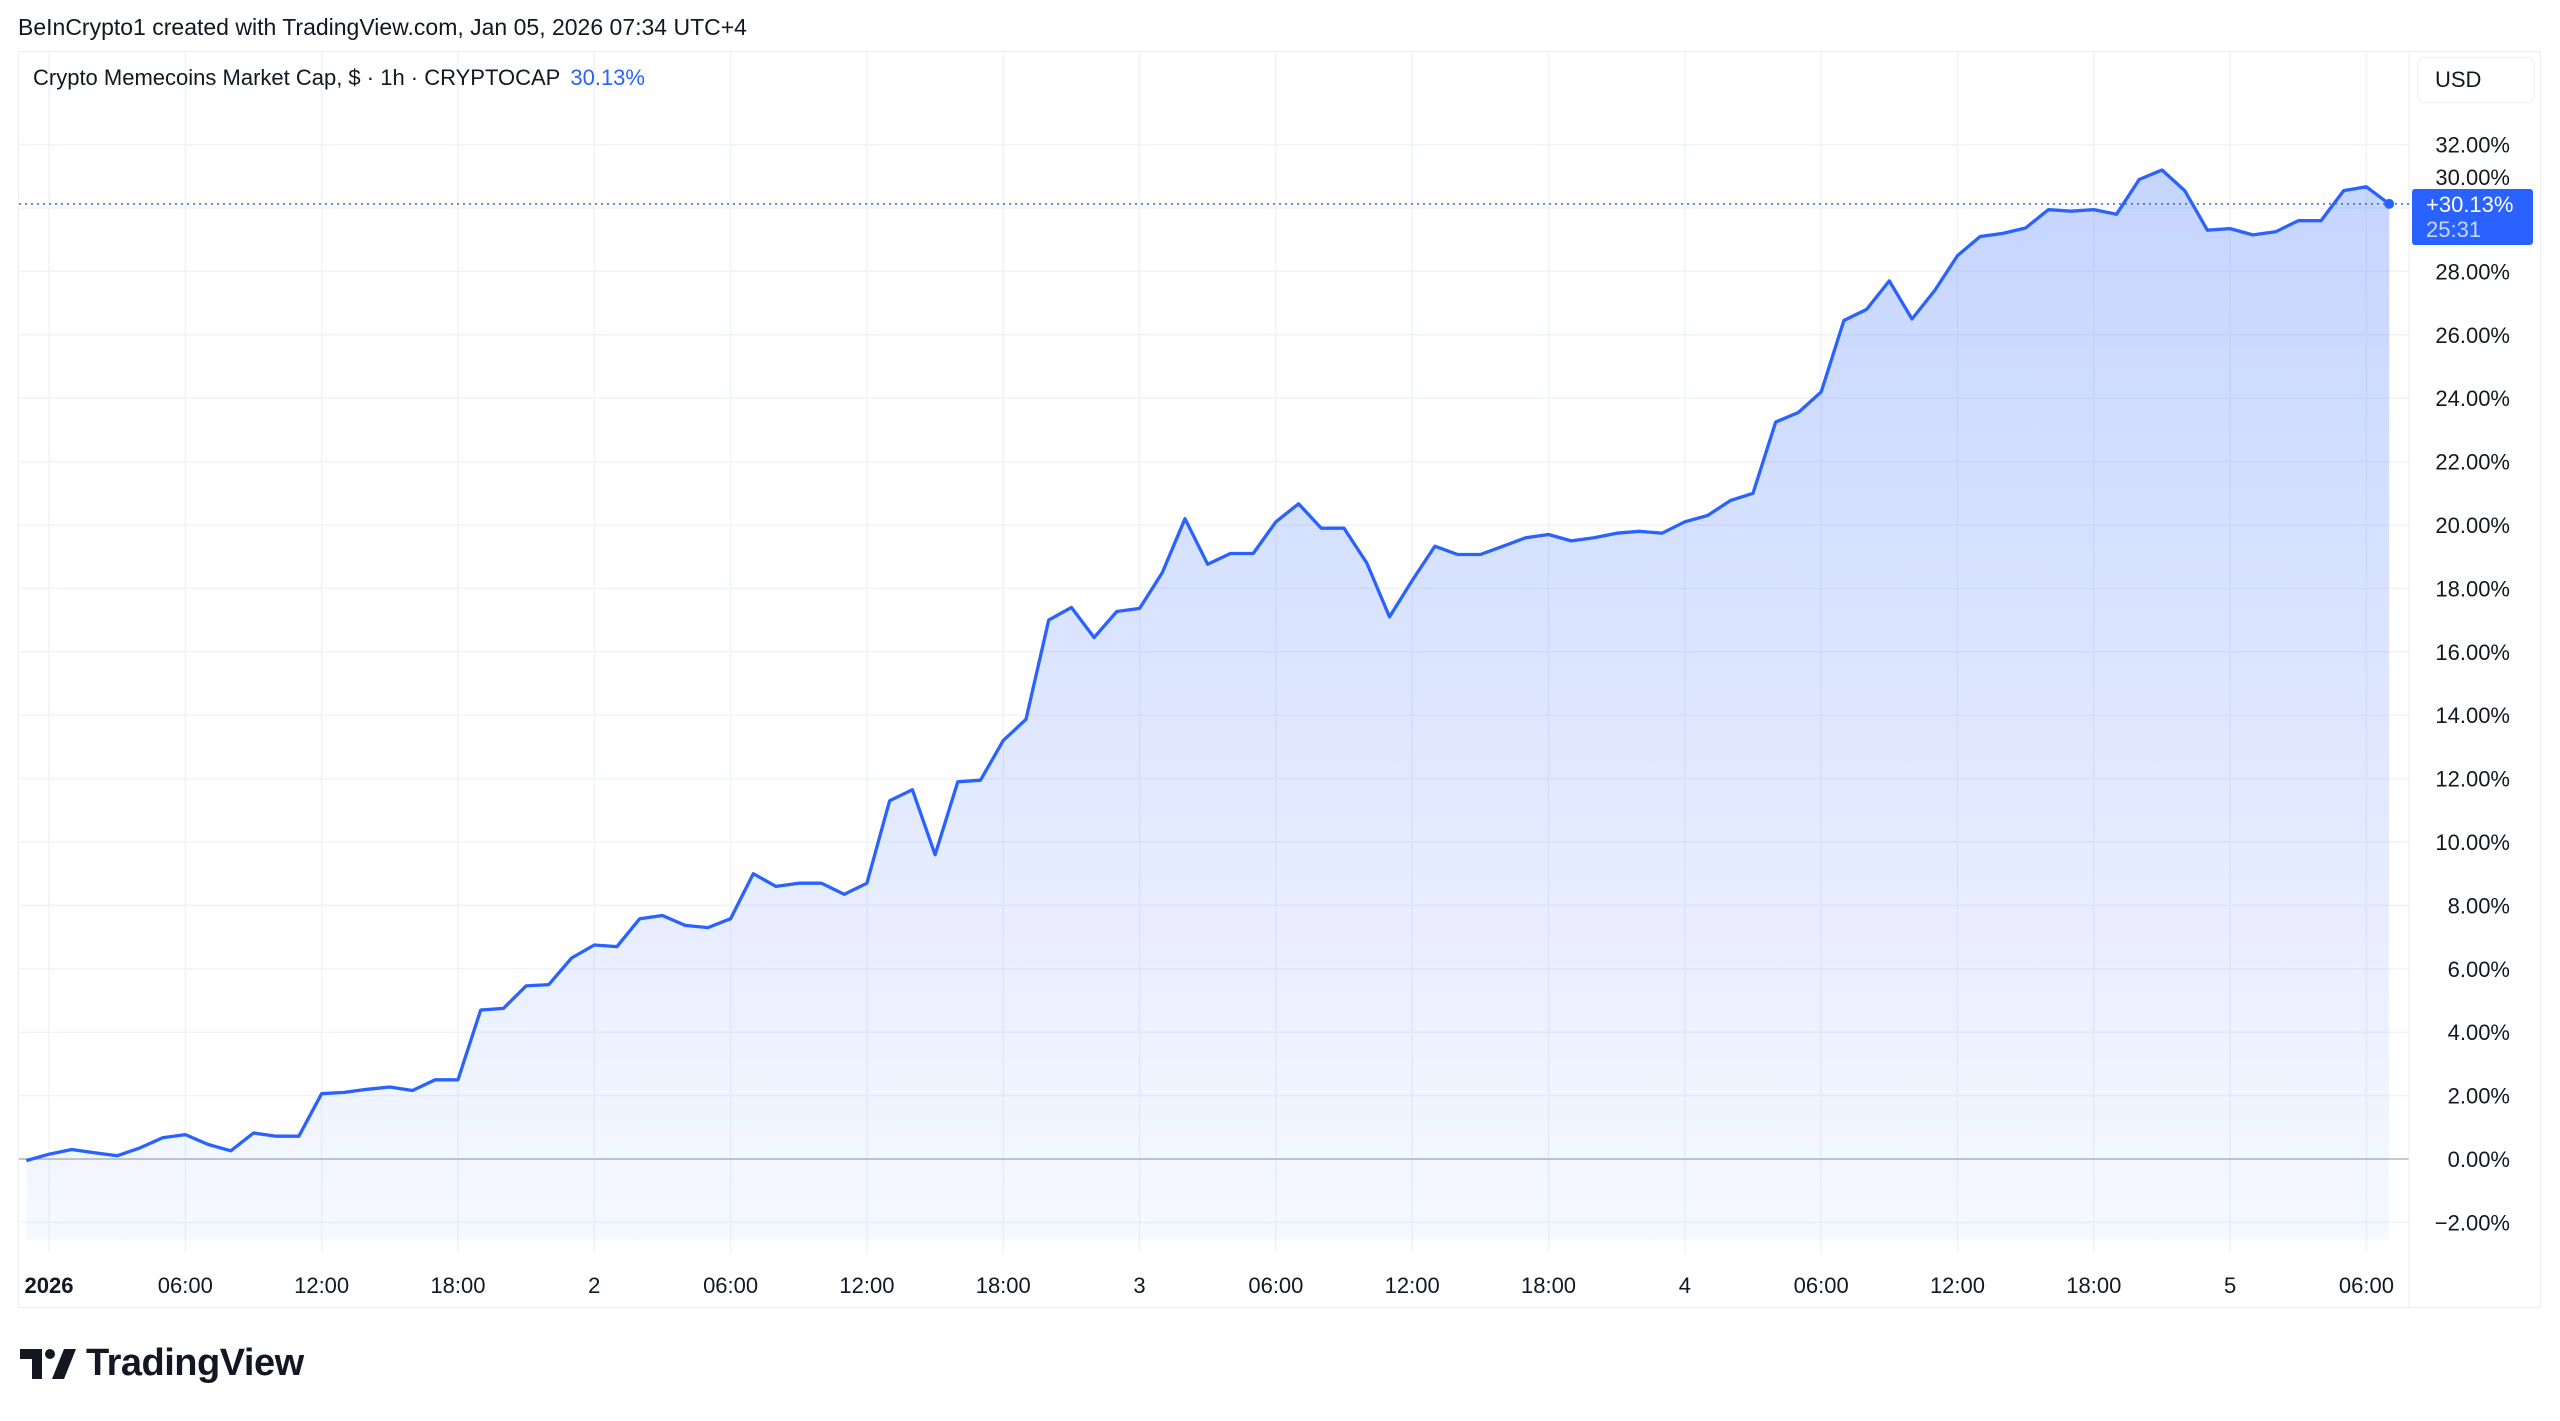 This screenshot has width=2560, height=1421. I want to click on y-tick-label: 18.00%, so click(2472, 588).